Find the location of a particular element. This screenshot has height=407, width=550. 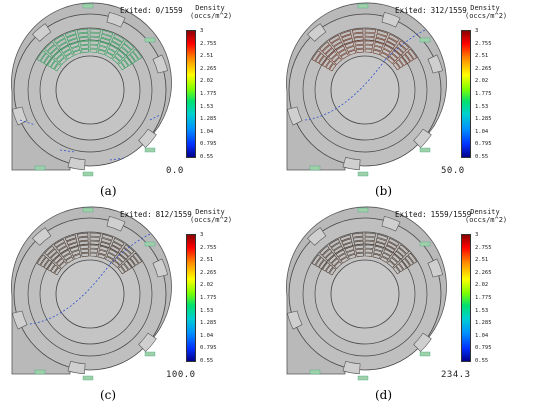

colorbar-tick-label: 3 is located at coordinates (477, 31).